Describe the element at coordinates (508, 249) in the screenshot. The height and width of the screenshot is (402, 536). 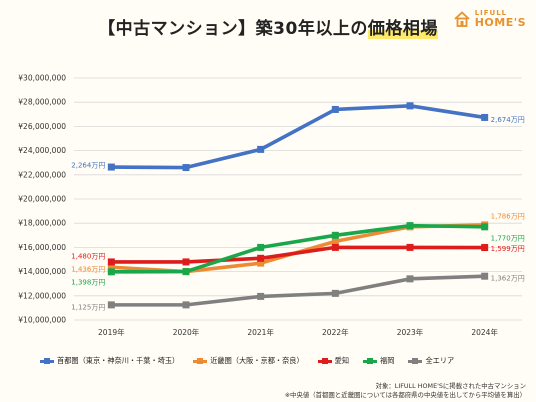
I see `data-label: 1,599万円` at that location.